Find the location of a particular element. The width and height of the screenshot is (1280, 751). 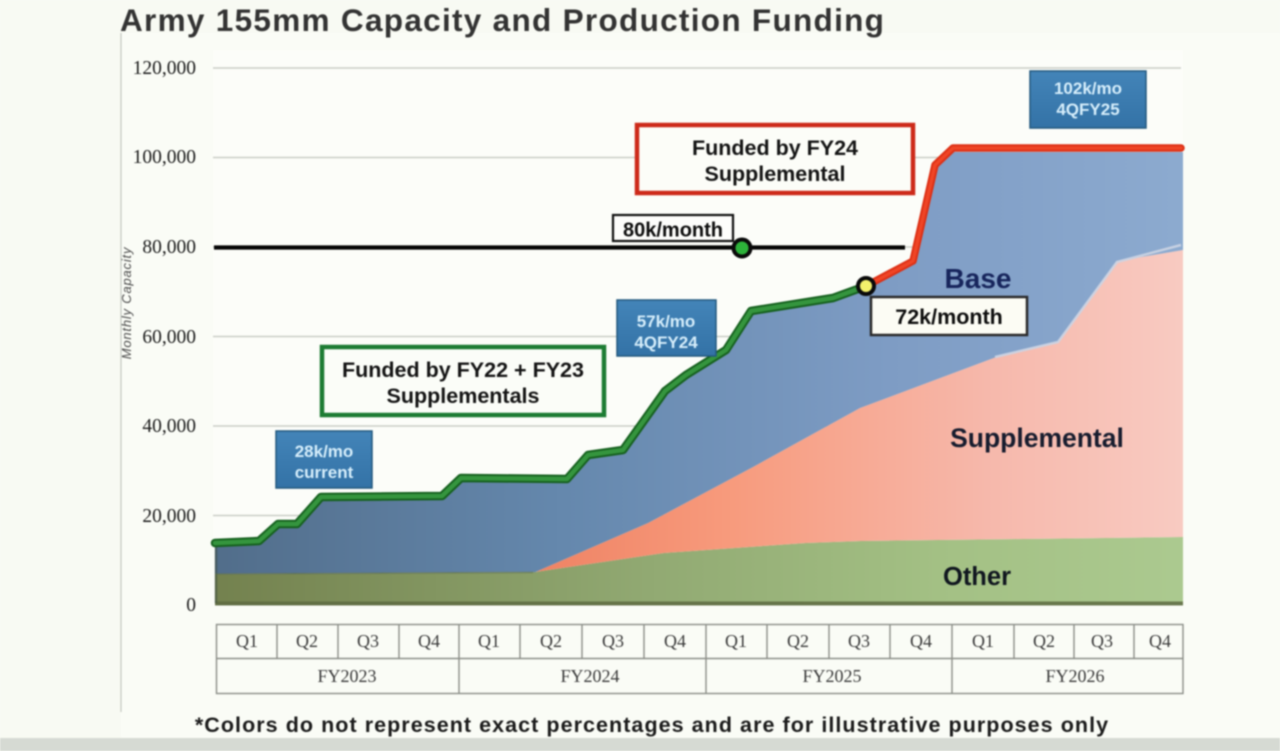

svg-text: Funded by FY24 is located at coordinates (775, 148).